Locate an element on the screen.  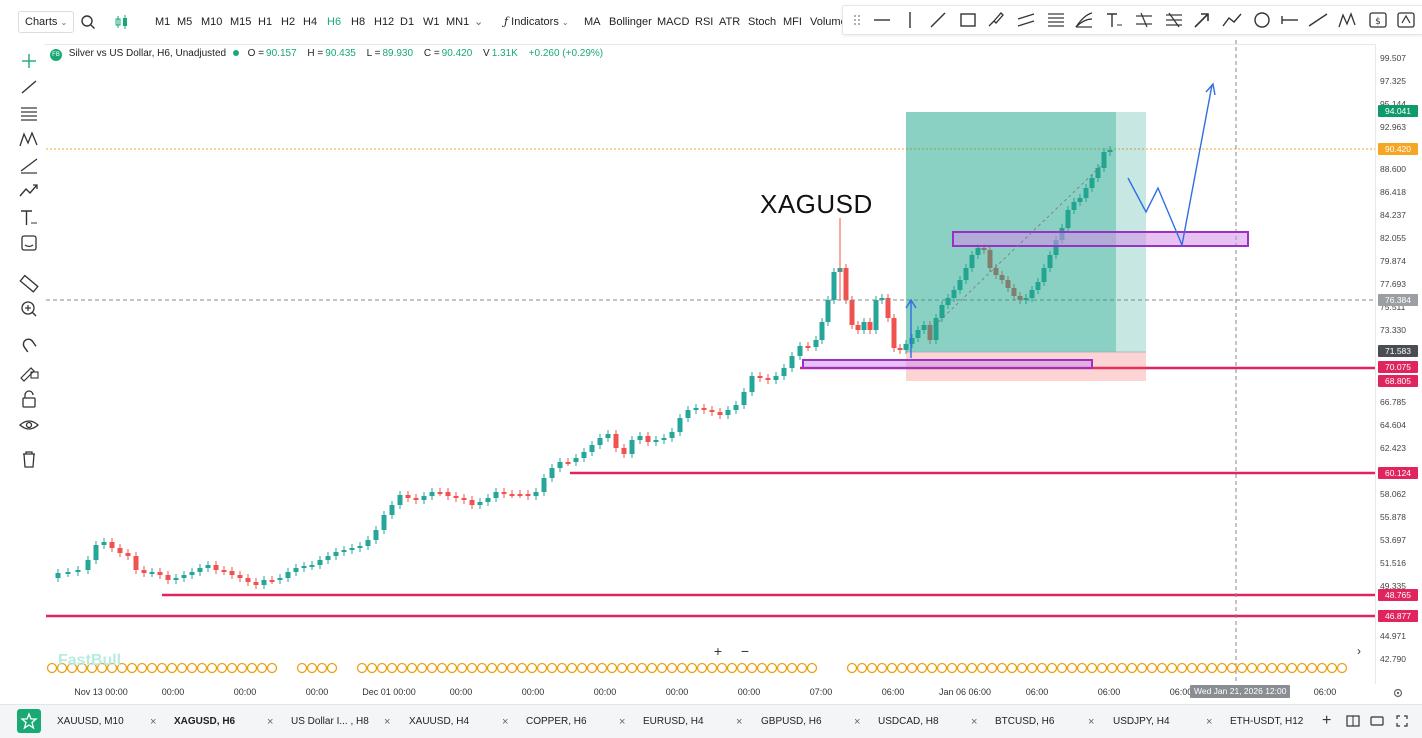
indicator-rsi: RSI is located at coordinates (704, 22).